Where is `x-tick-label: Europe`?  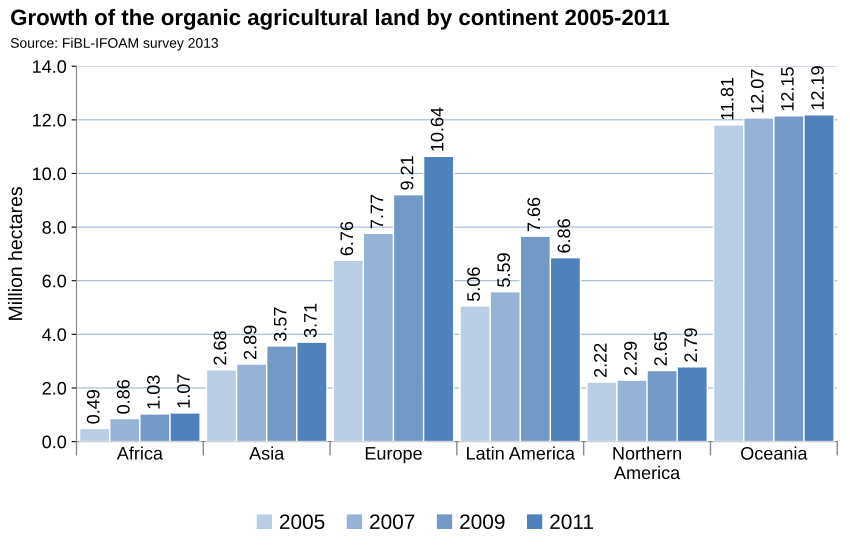
x-tick-label: Europe is located at coordinates (394, 455).